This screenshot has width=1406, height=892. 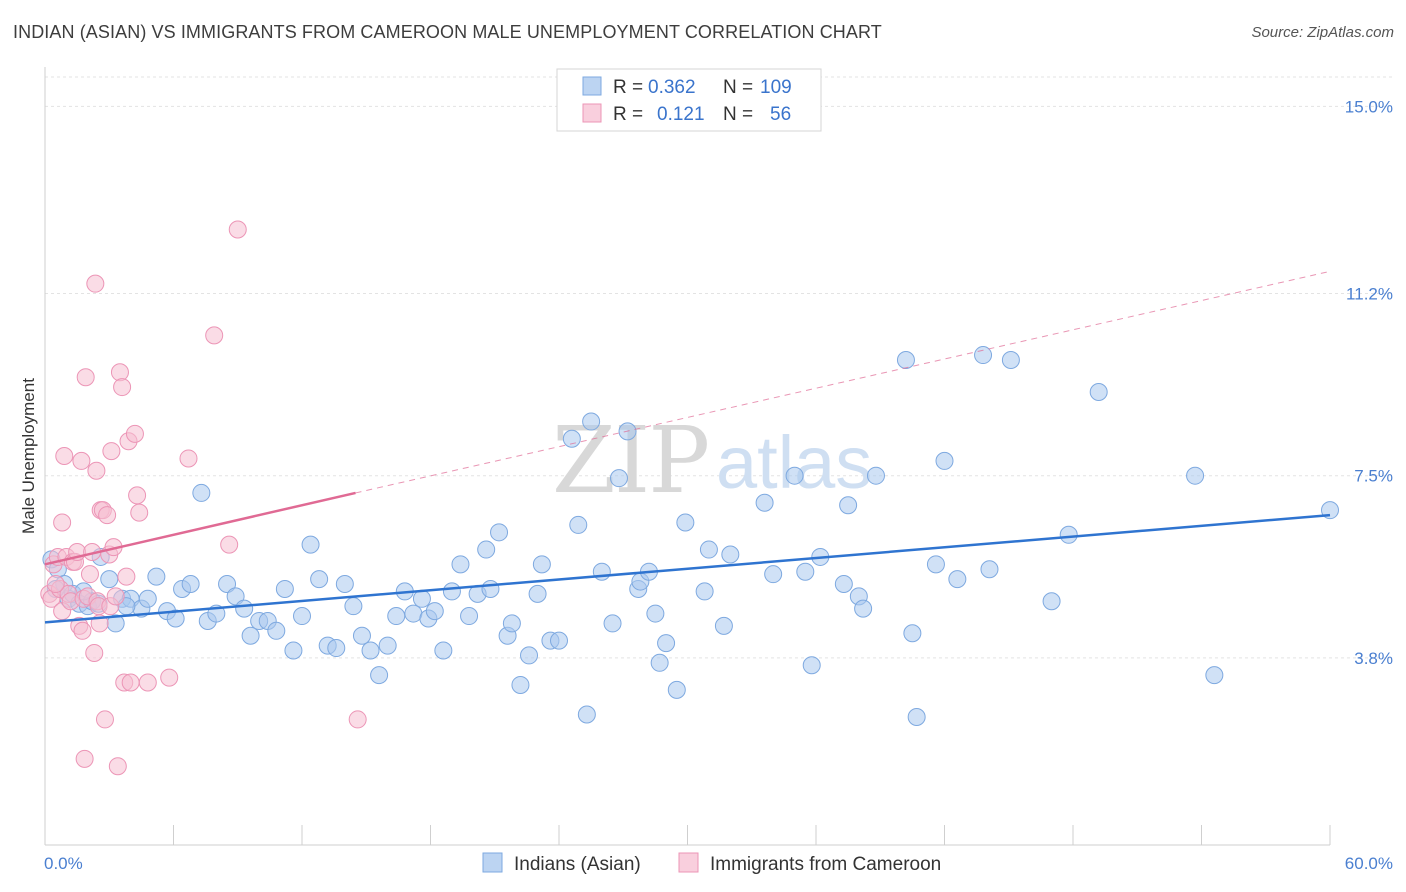 I want to click on legend-n-label-blue: N =, so click(x=738, y=87).